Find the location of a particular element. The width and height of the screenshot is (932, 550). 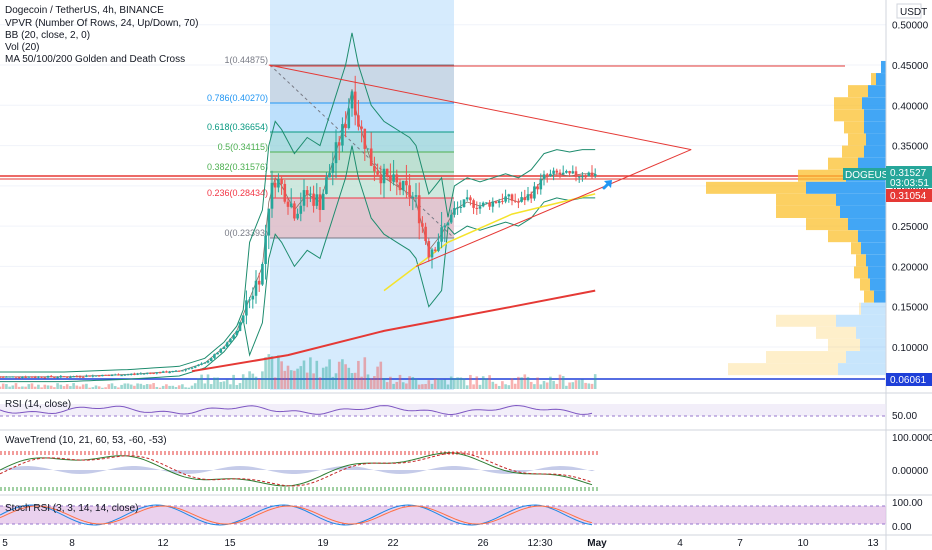

wavetrend-signal is located at coordinates (296, 469).